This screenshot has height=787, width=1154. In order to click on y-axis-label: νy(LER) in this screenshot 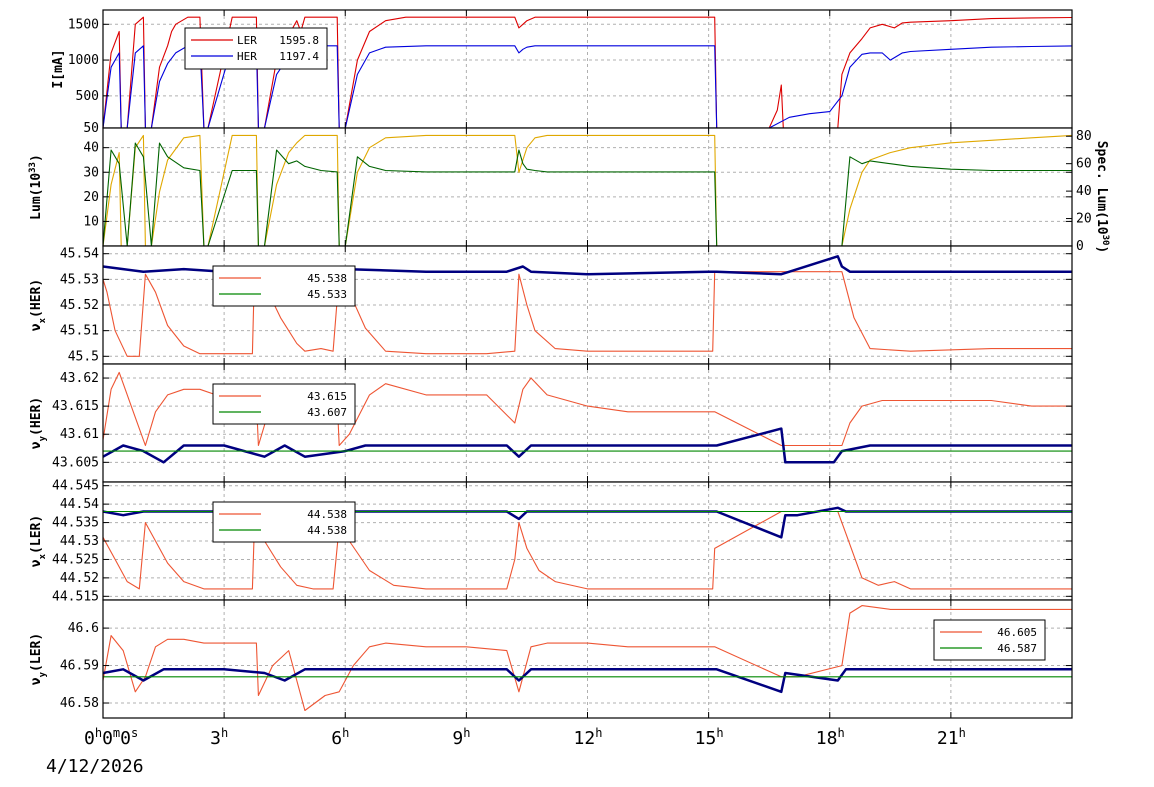, I will do `click(38, 659)`.